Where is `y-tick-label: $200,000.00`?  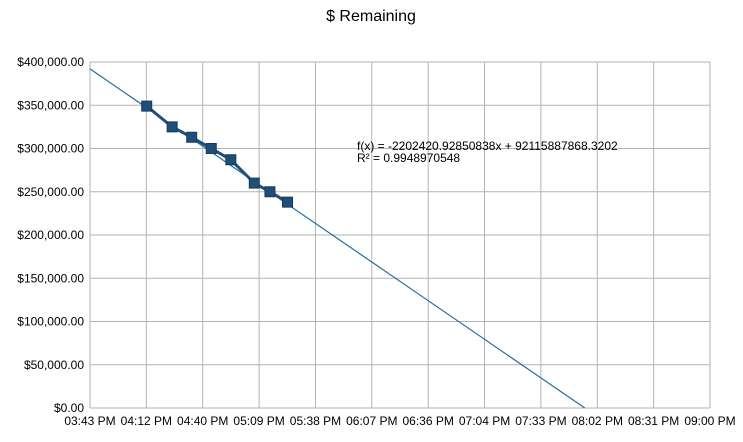
y-tick-label: $200,000.00 is located at coordinates (50, 235).